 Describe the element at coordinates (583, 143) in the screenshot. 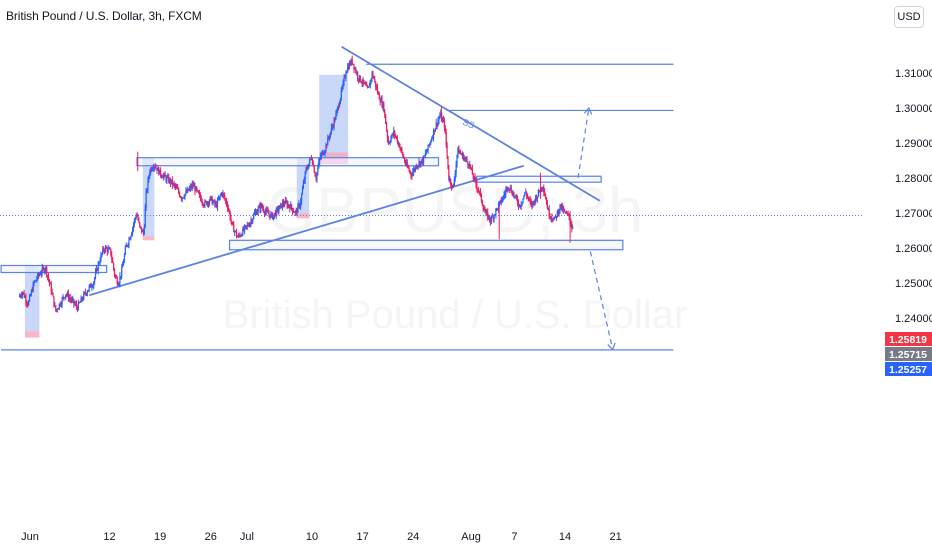

I see `projection-line` at that location.